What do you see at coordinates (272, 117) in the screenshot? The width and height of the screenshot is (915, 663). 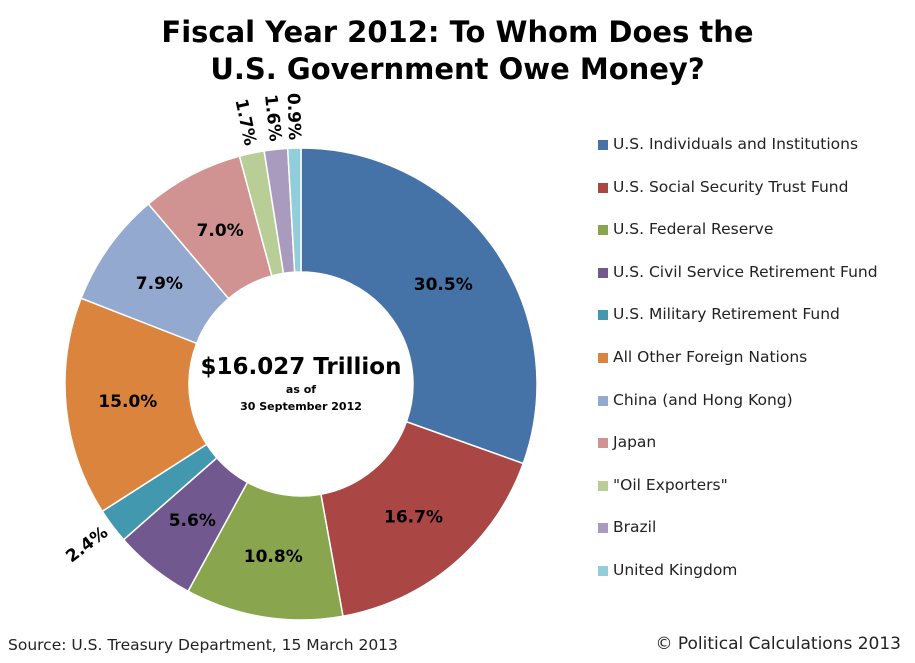 I see `data-label-brazil: 1.6%` at bounding box center [272, 117].